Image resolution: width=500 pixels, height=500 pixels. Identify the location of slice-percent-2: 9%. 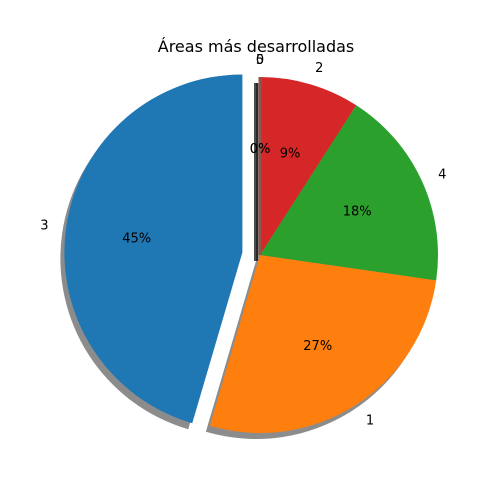
(290, 154).